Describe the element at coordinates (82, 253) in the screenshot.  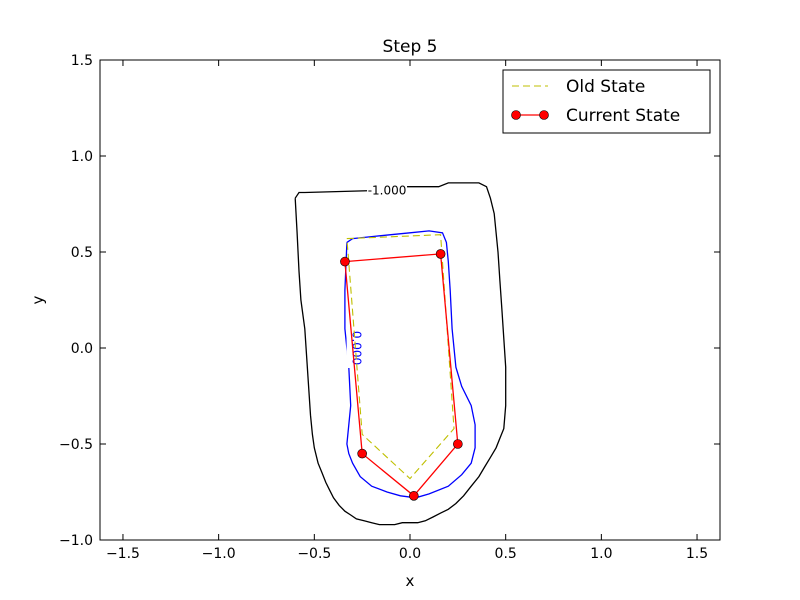
I see `y-tick-label-3: 0.5` at that location.